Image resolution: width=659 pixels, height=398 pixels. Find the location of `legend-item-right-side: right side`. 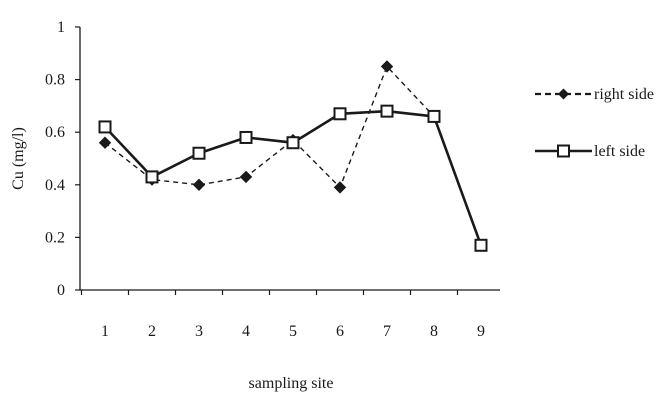

legend-item-right-side: right side is located at coordinates (594, 94).